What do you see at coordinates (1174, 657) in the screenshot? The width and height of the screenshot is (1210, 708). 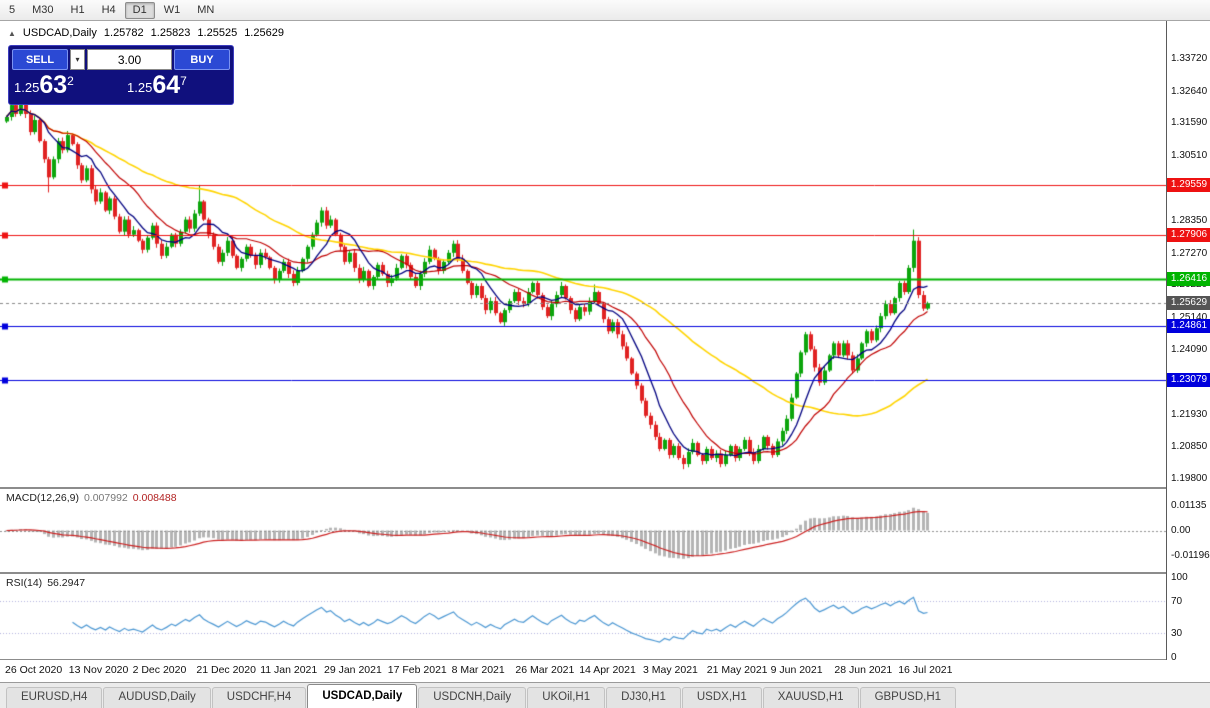 I see `rsi-axis-label: 0` at bounding box center [1174, 657].